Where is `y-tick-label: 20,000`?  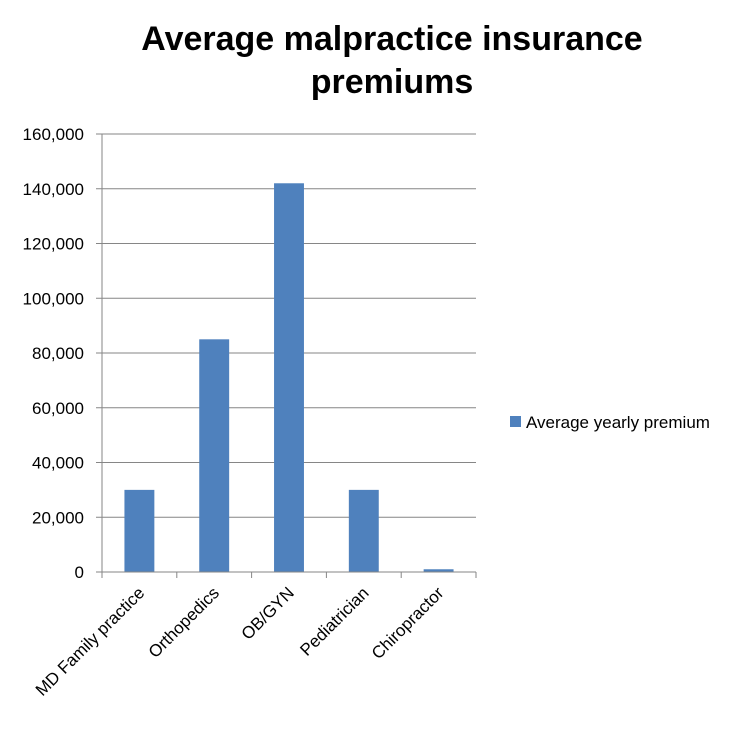
y-tick-label: 20,000 is located at coordinates (58, 517).